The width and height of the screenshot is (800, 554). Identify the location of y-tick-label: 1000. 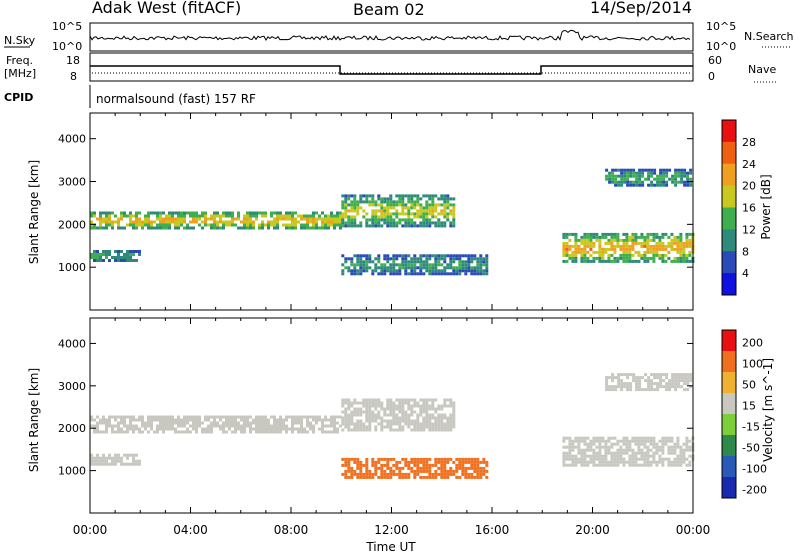
(72, 471).